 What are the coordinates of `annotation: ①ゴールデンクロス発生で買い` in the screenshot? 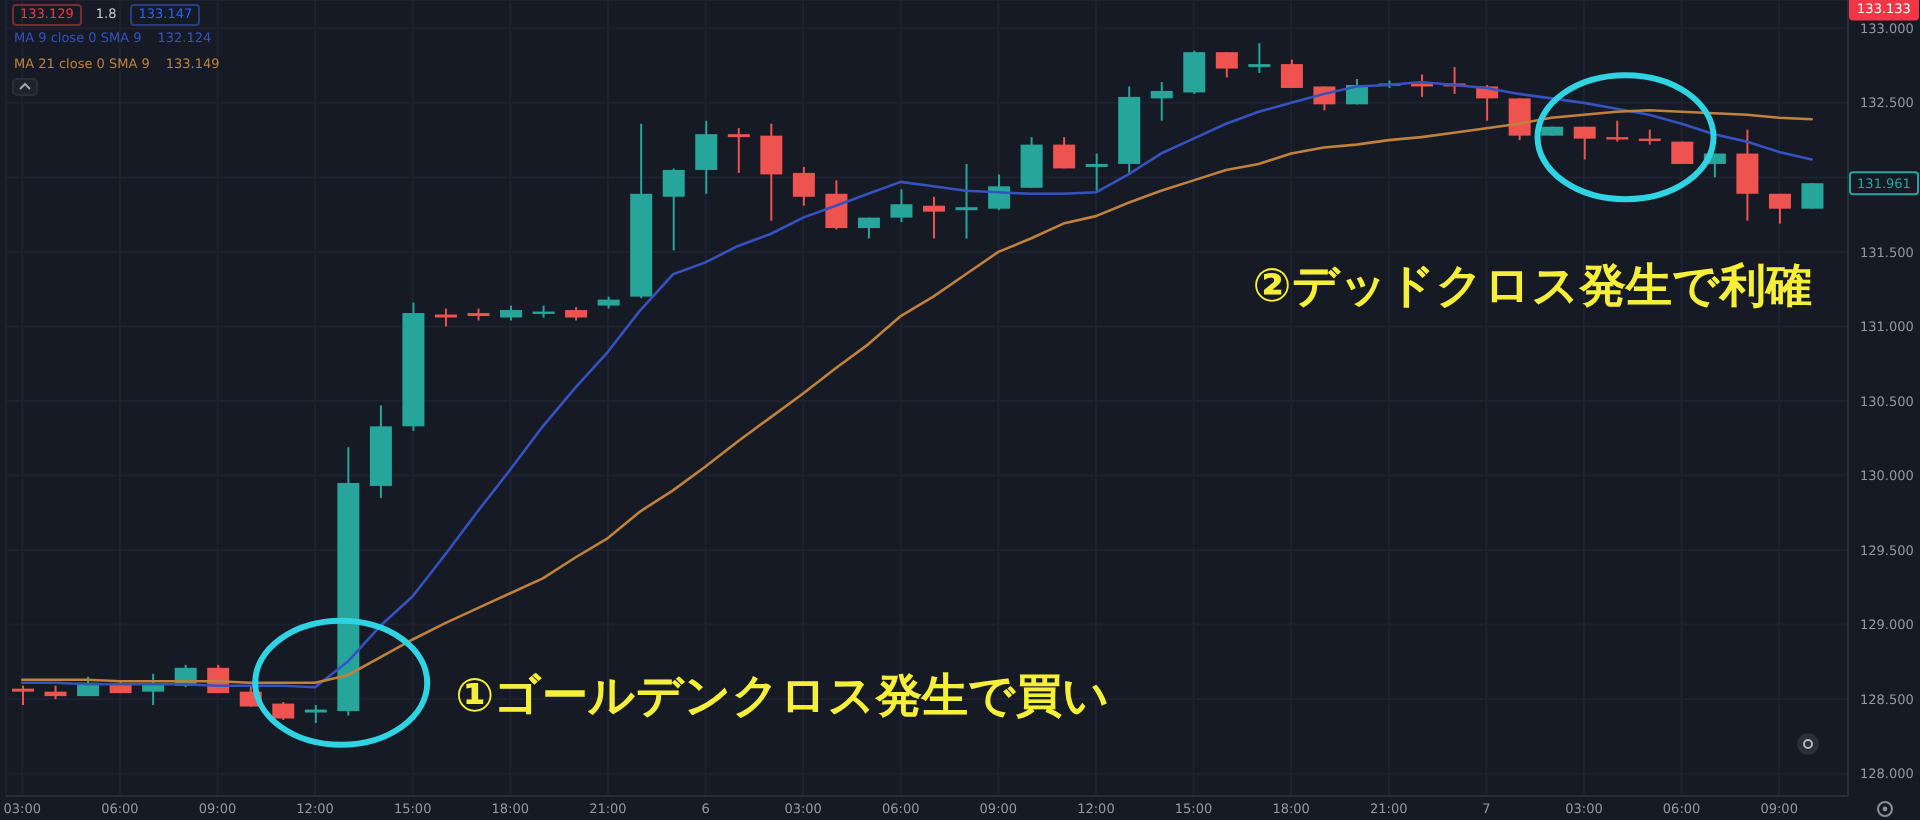 It's located at (783, 696).